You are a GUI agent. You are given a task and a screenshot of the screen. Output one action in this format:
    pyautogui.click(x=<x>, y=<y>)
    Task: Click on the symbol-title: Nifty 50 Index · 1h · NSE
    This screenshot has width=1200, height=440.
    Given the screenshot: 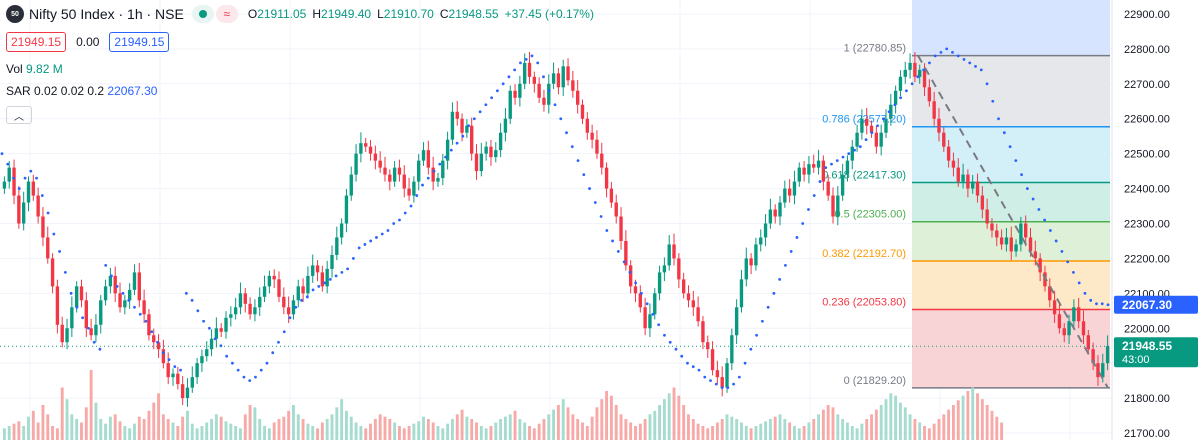 What is the action you would take?
    pyautogui.click(x=106, y=14)
    